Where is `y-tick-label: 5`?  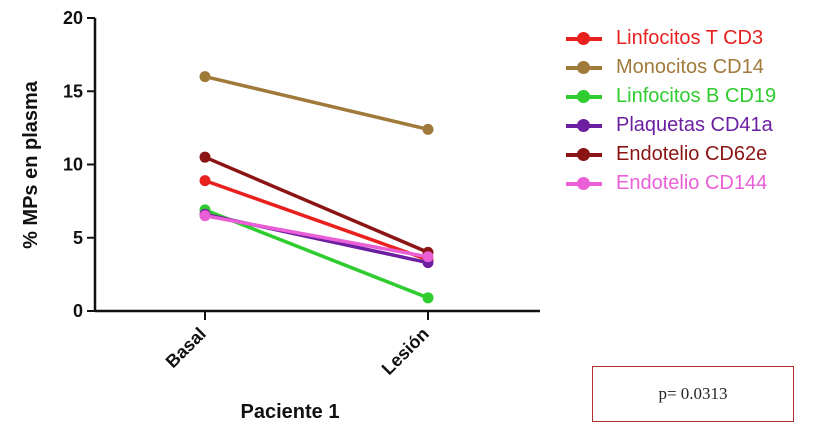
y-tick-label: 5 is located at coordinates (78, 238).